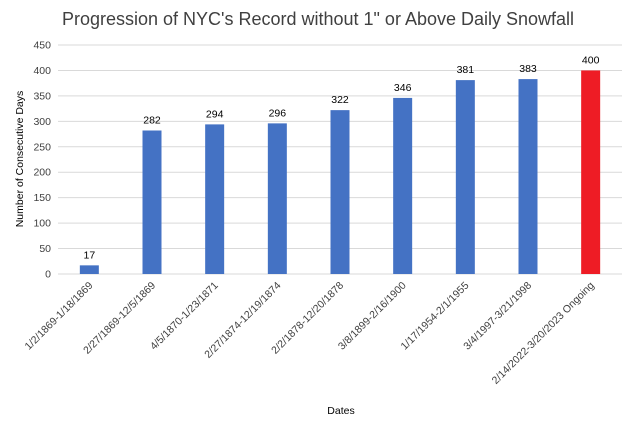  Describe the element at coordinates (42, 173) in the screenshot. I see `y-tick-label: 200` at that location.